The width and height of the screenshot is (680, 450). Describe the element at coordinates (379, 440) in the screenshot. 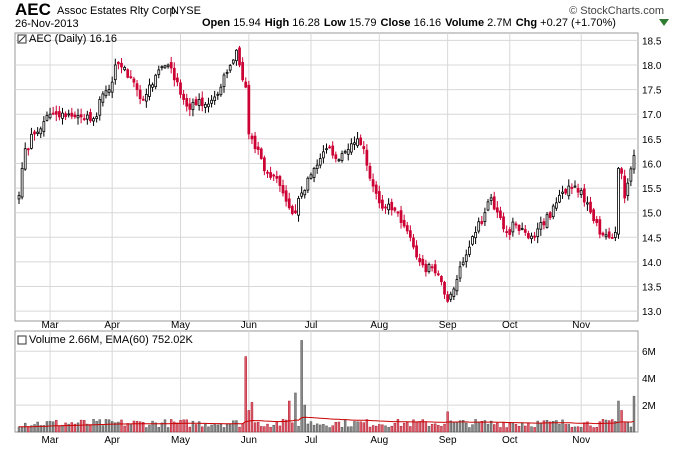

I see `volume-x-tick: Aug` at that location.